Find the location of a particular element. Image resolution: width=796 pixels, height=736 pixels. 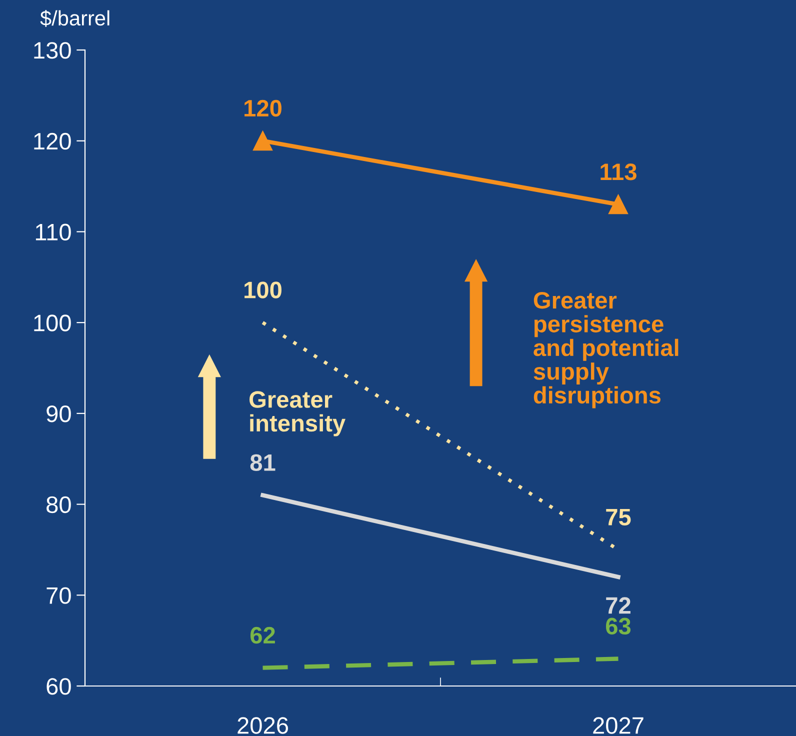

x-tick-label: 2027 is located at coordinates (618, 725).